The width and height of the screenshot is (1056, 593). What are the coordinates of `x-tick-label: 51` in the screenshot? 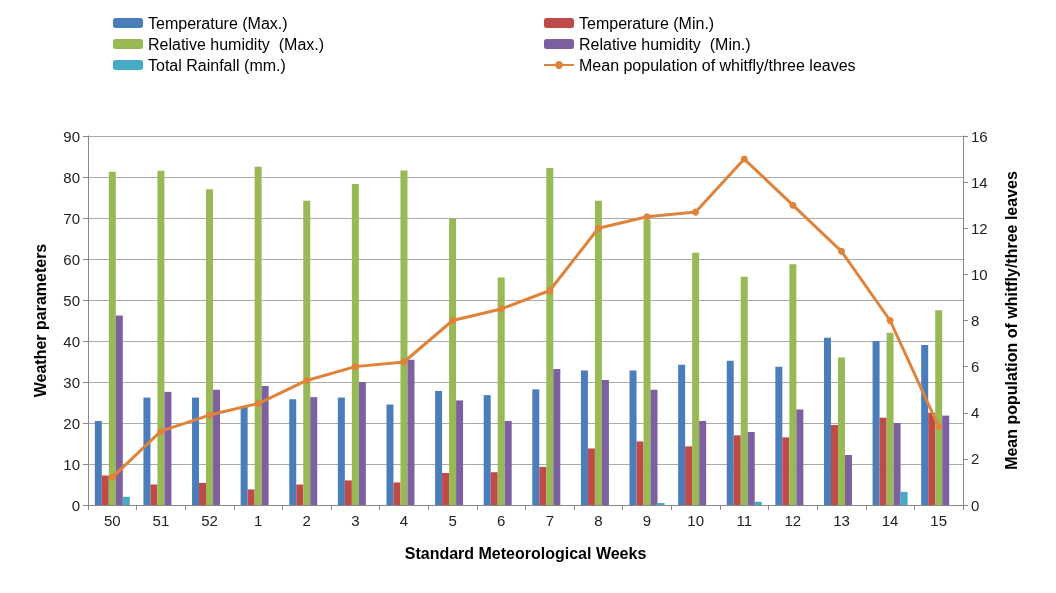 It's located at (161, 520).